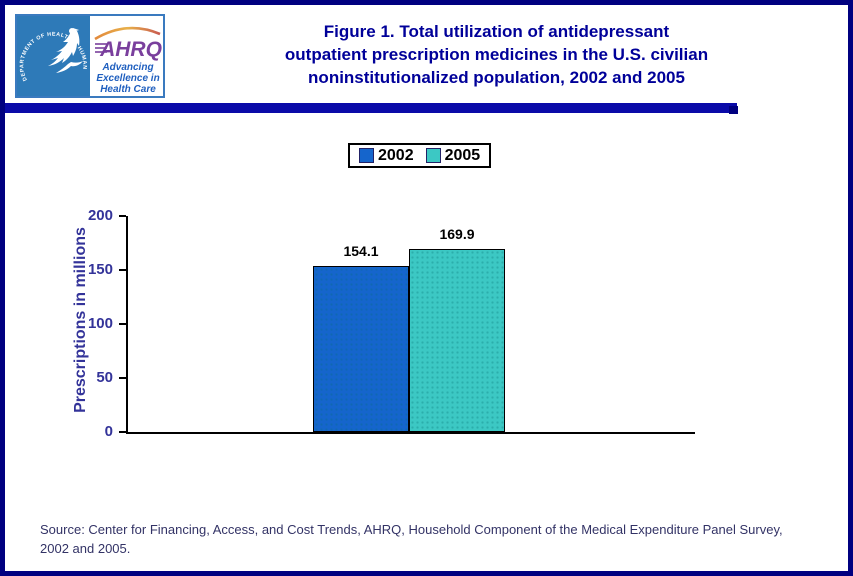 This screenshot has width=853, height=576. What do you see at coordinates (85, 548) in the screenshot?
I see `source-note-line2: 2002 and 2005.` at bounding box center [85, 548].